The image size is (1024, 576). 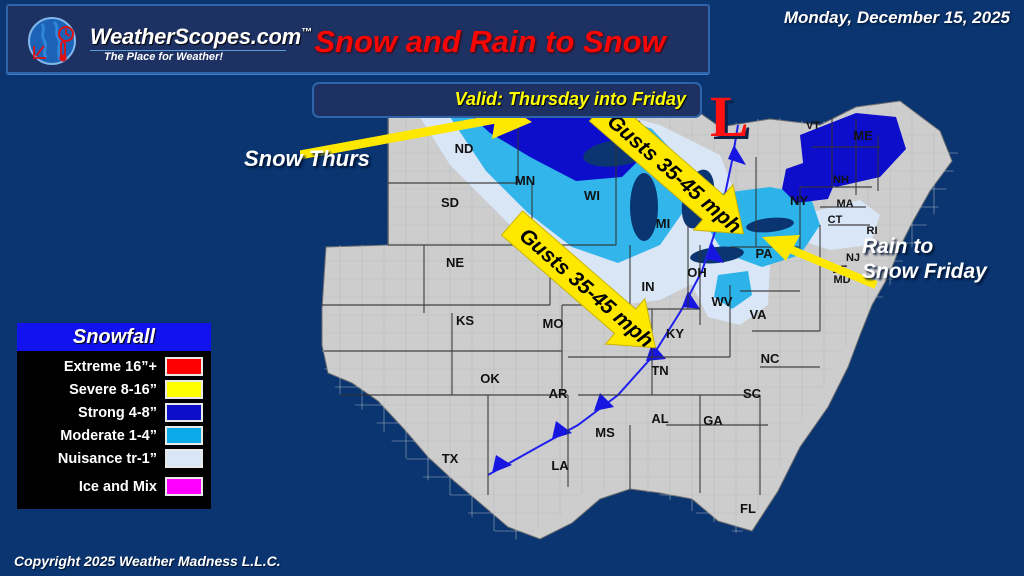 I want to click on page-title: Snow and Rain to Snow, so click(x=490, y=41).